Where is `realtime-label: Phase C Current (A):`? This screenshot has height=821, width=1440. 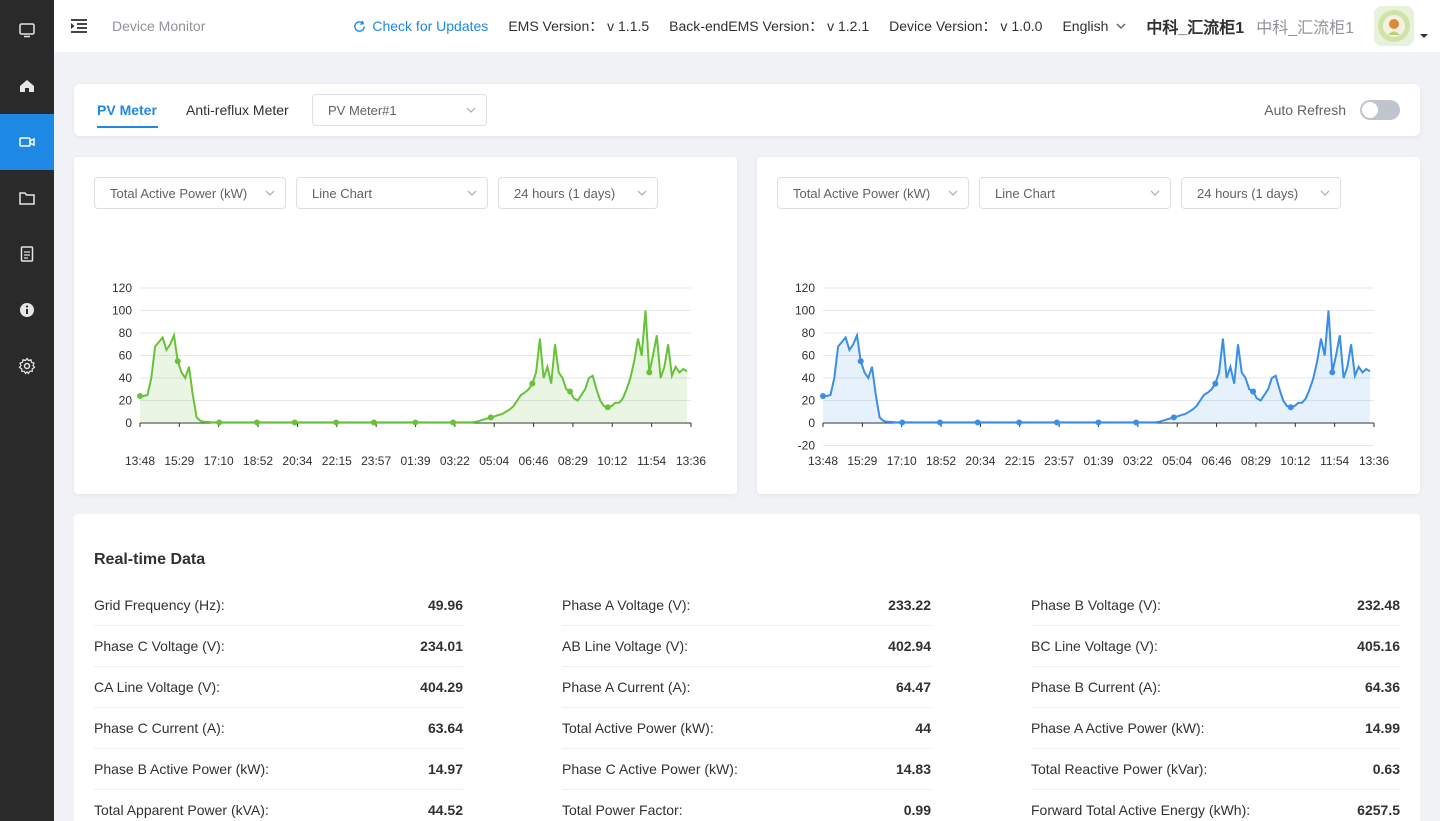
realtime-label: Phase C Current (A): is located at coordinates (159, 728).